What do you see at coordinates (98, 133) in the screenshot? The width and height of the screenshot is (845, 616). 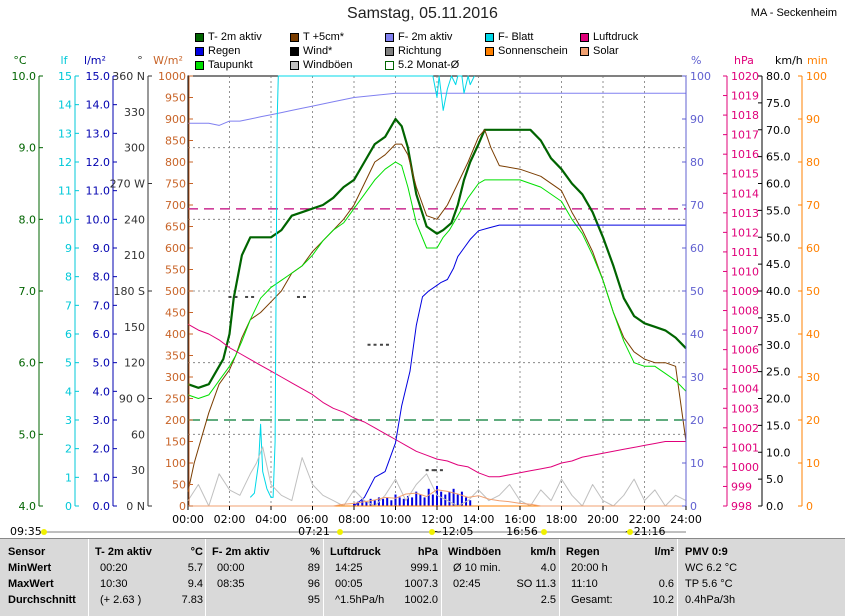 I see `axis-tick-label: 13.0` at bounding box center [98, 133].